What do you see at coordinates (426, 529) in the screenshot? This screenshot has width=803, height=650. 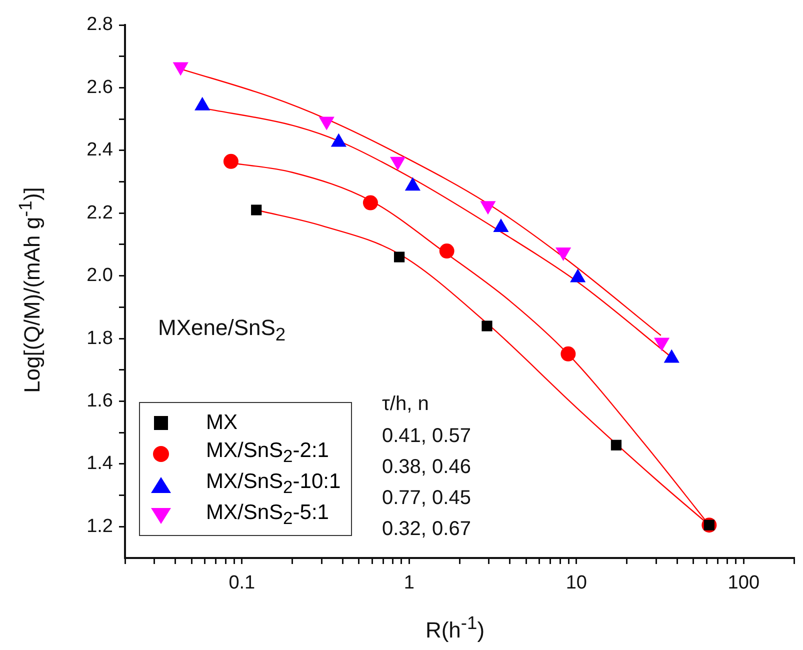 I see `annotation: 0.32, 0.67` at bounding box center [426, 529].